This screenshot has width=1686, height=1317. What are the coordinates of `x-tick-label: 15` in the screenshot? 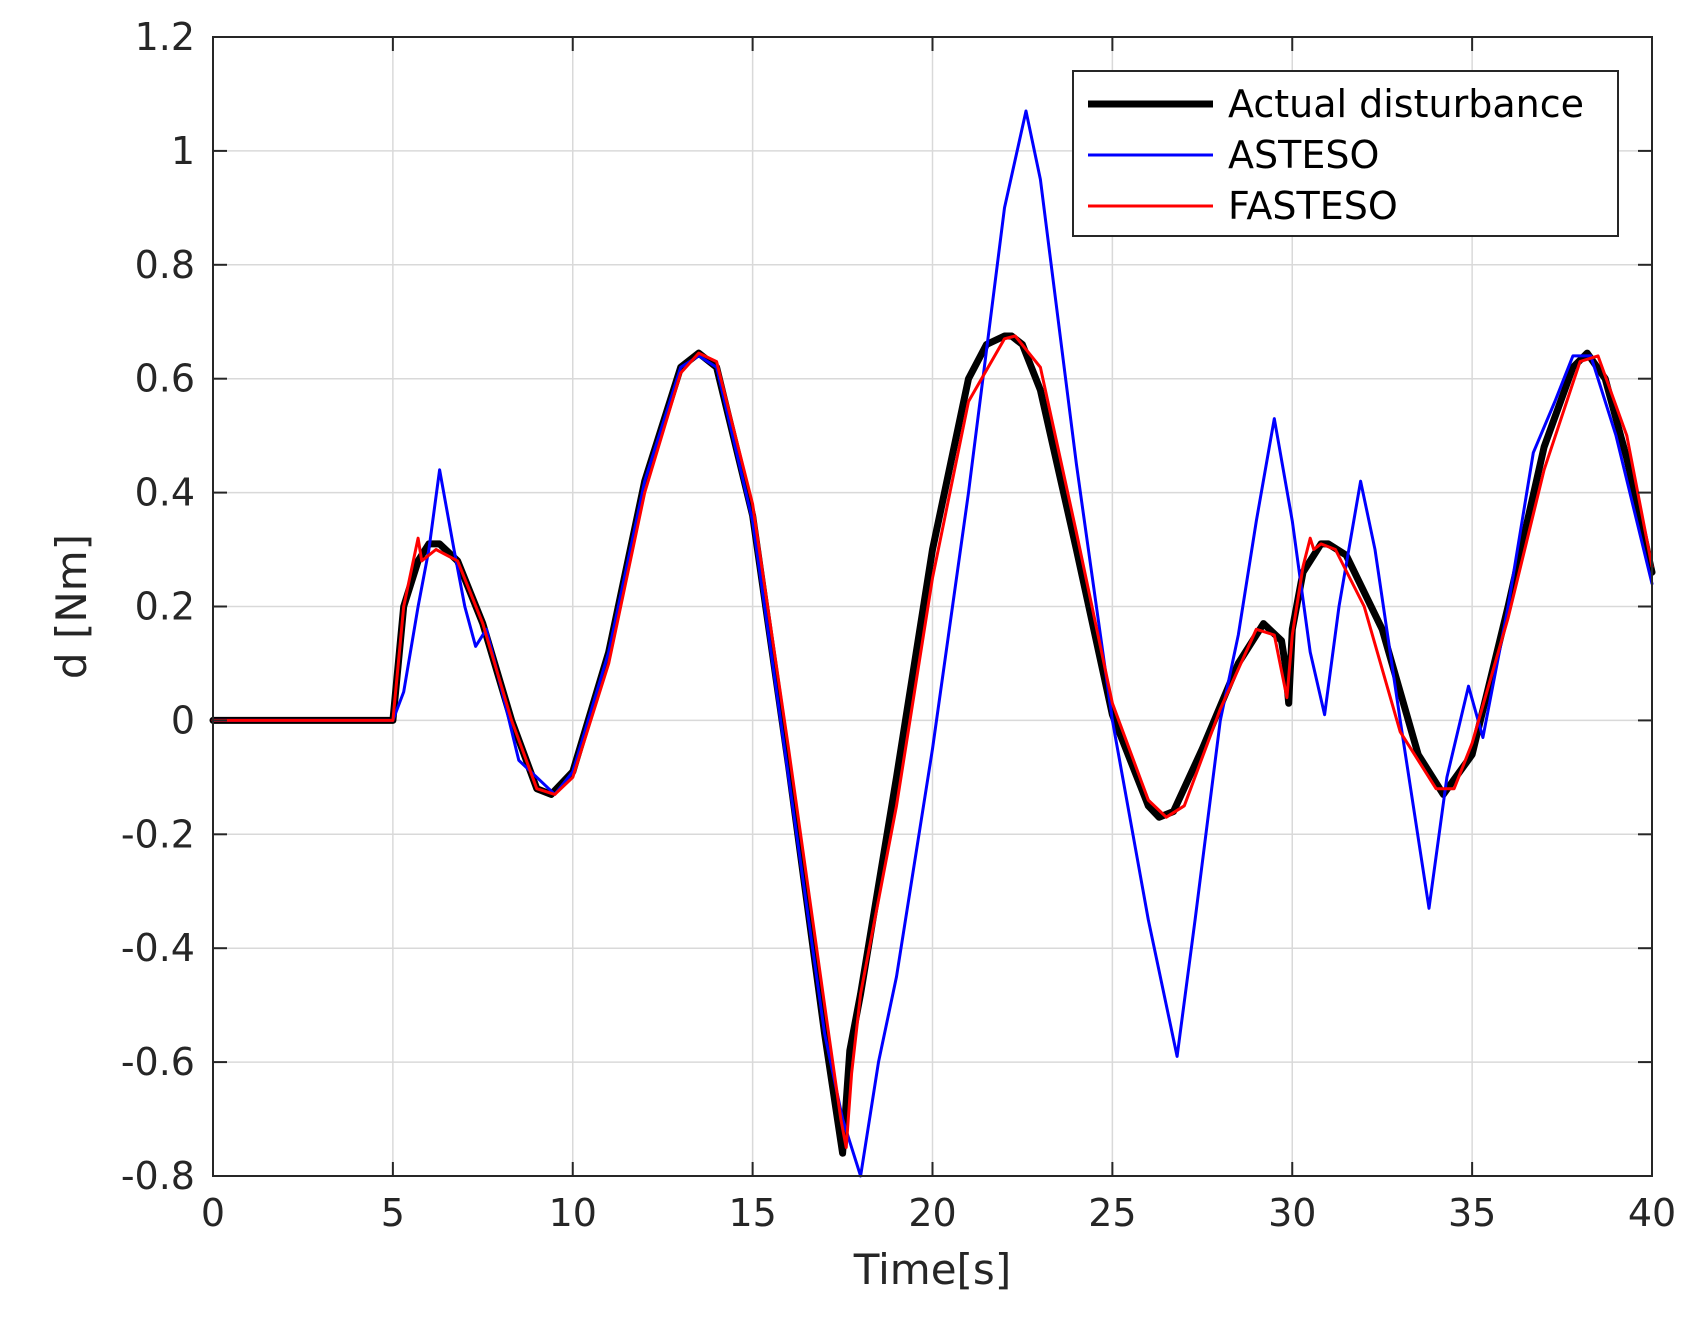 It's located at (752, 1213).